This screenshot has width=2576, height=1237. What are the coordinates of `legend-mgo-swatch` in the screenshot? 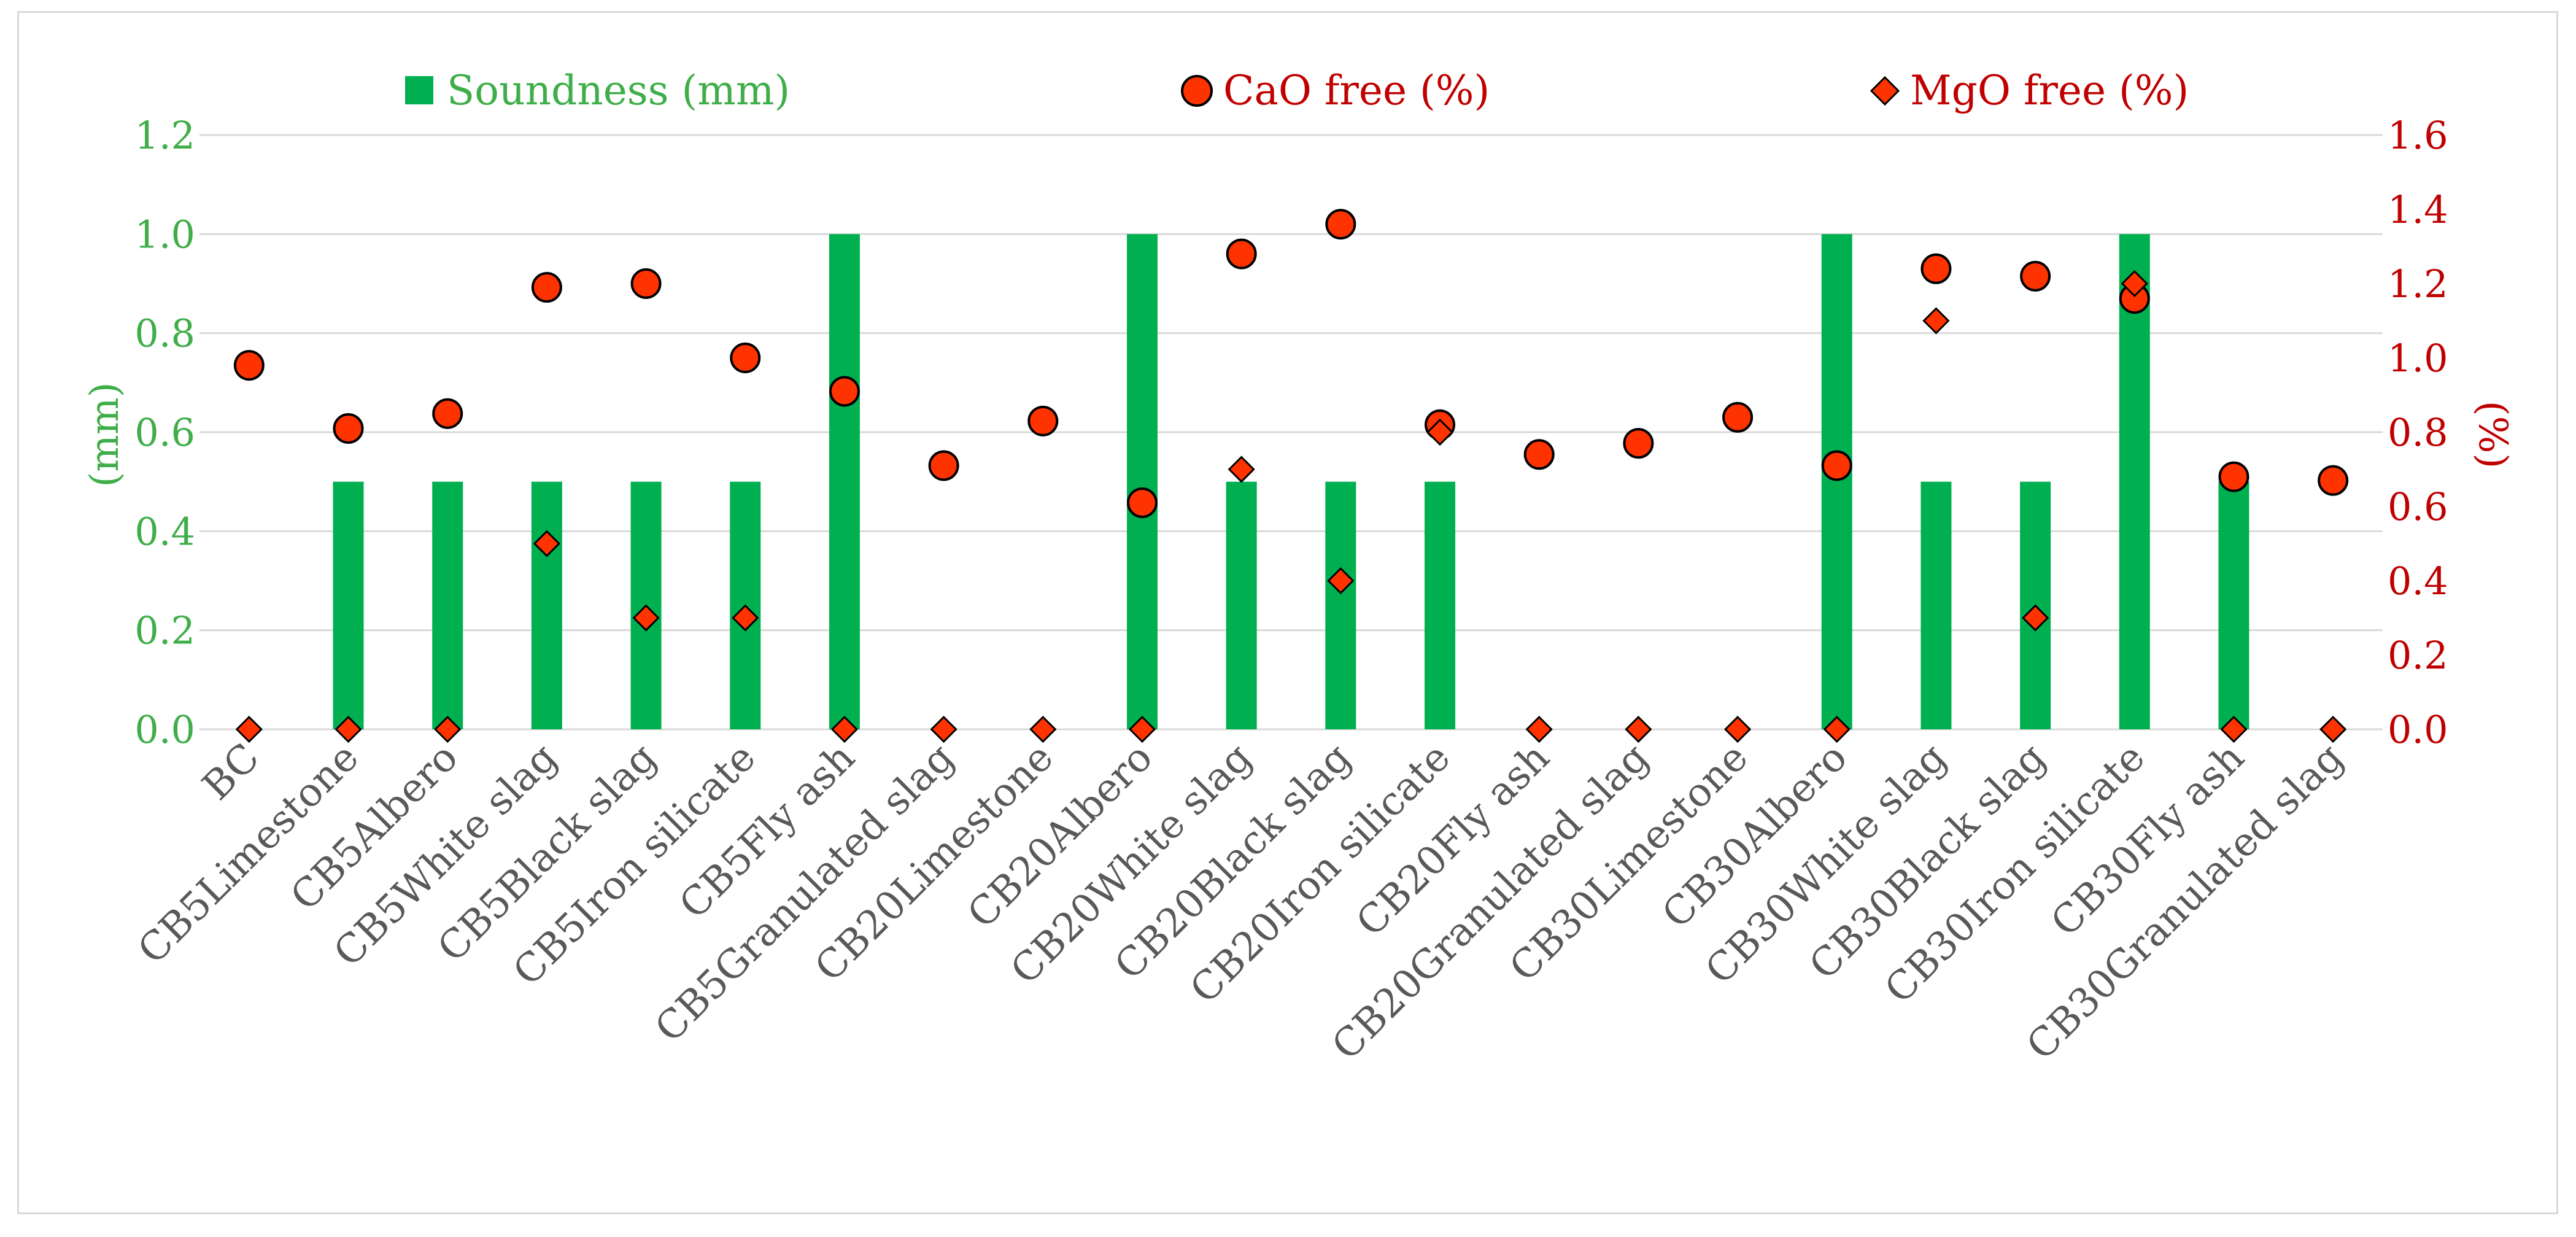 It's located at (1885, 91).